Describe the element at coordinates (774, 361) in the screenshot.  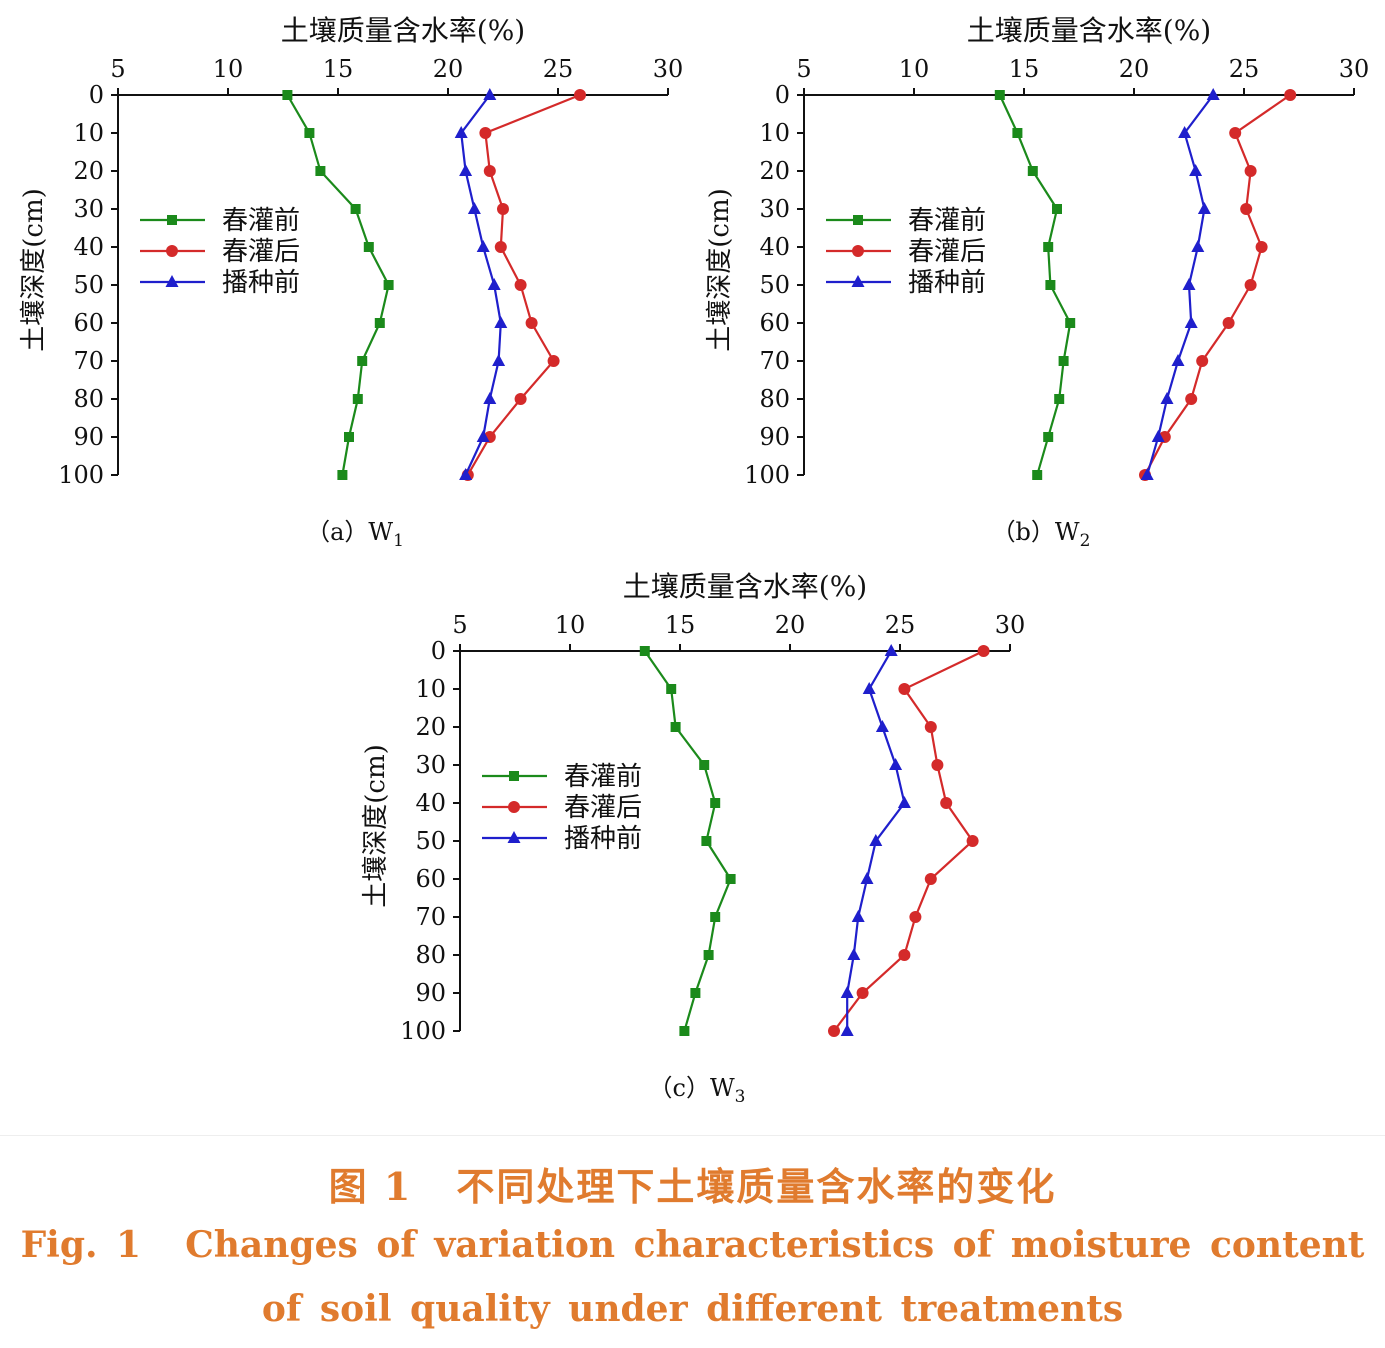
I see `y-tick-label: 70` at that location.